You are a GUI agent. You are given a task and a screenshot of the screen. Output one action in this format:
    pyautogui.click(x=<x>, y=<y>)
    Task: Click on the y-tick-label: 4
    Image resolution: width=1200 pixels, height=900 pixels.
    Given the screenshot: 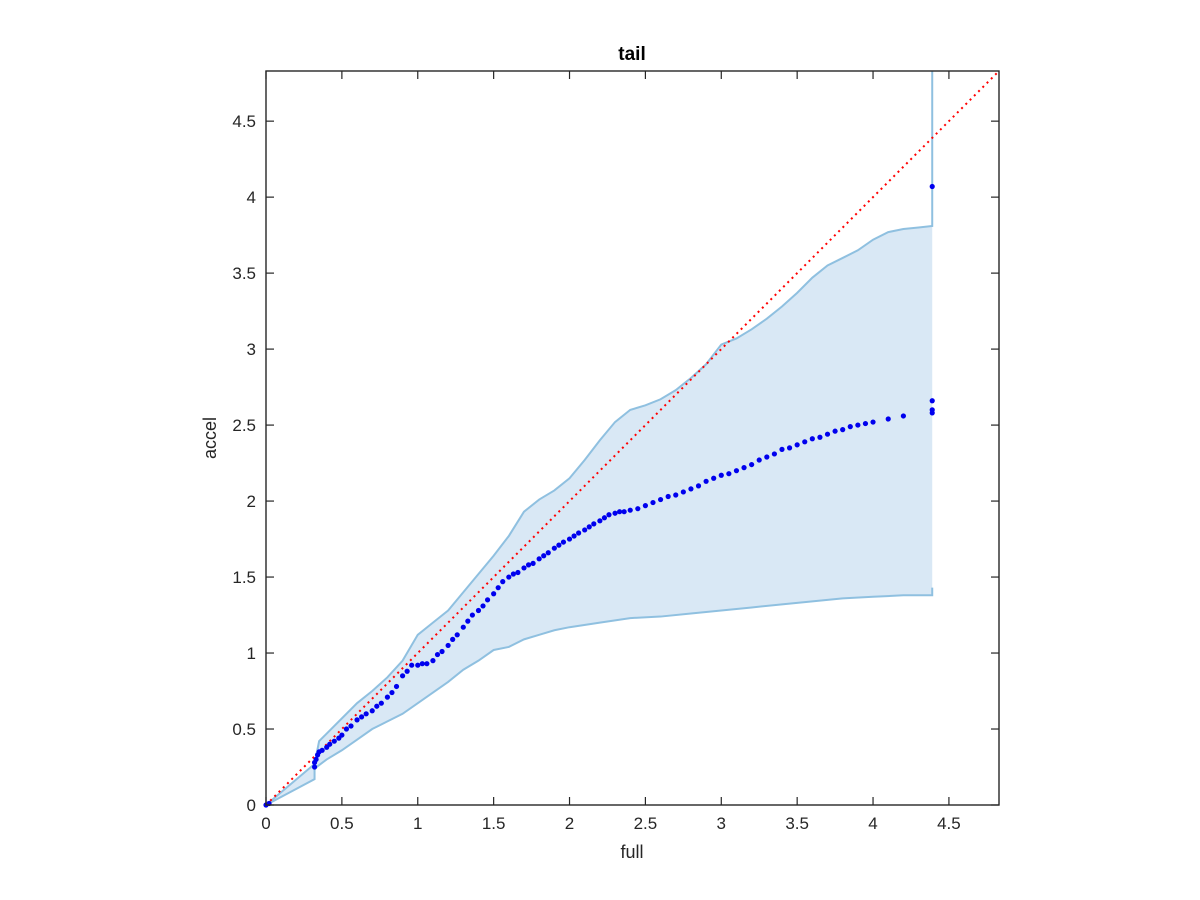 What is the action you would take?
    pyautogui.click(x=251, y=197)
    